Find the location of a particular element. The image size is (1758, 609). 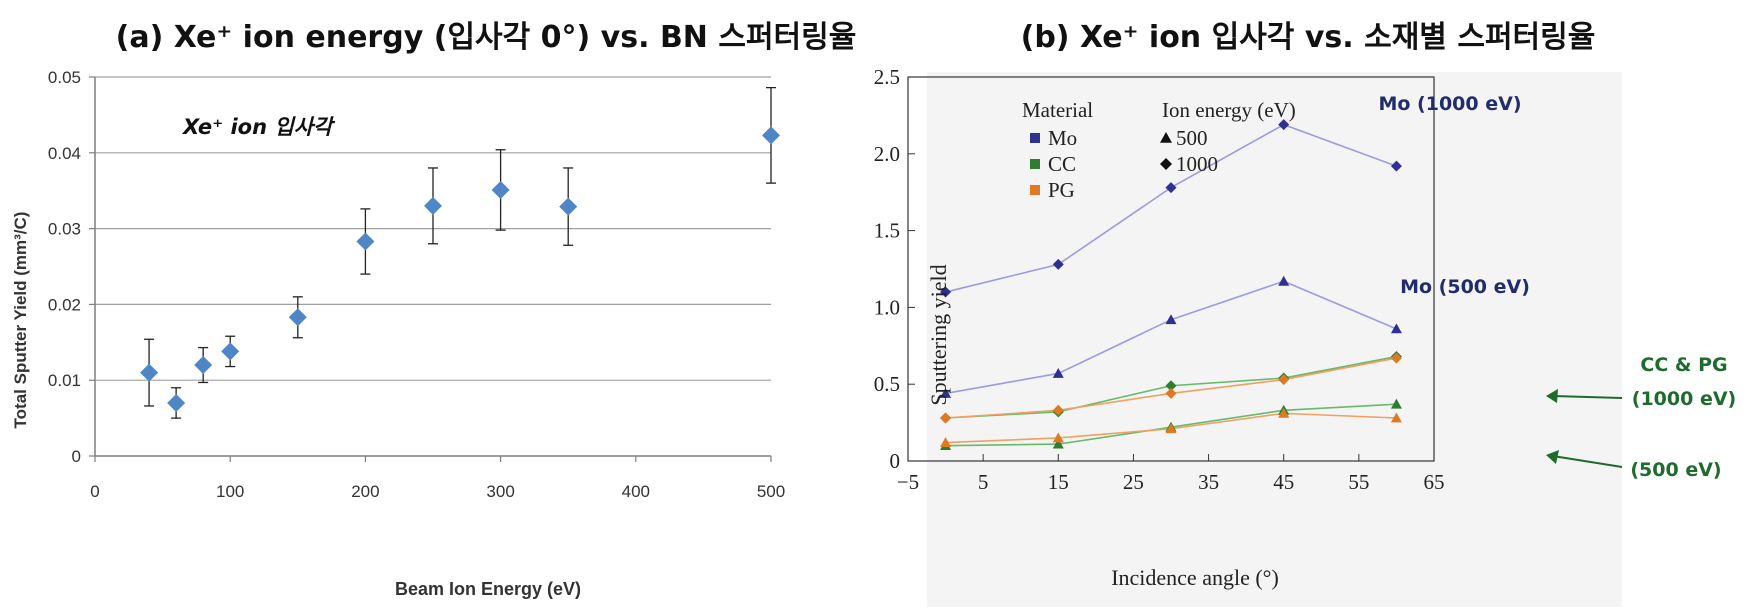

legend-energy-label: 500 is located at coordinates (1192, 138).